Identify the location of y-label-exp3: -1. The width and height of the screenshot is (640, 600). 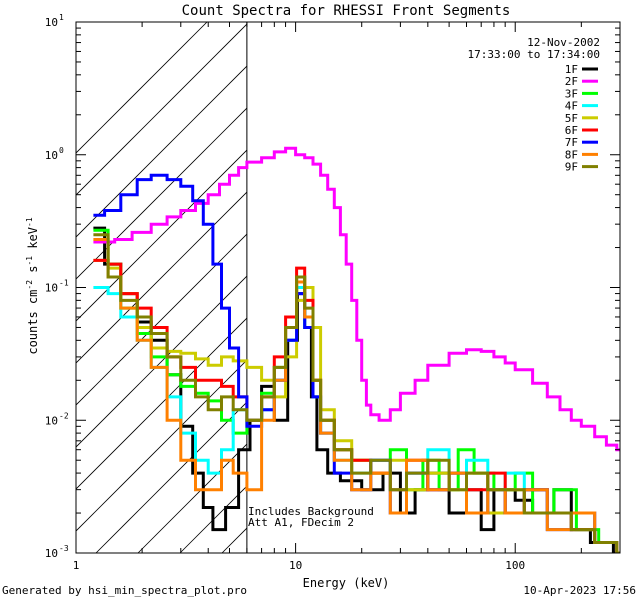
(29, 222).